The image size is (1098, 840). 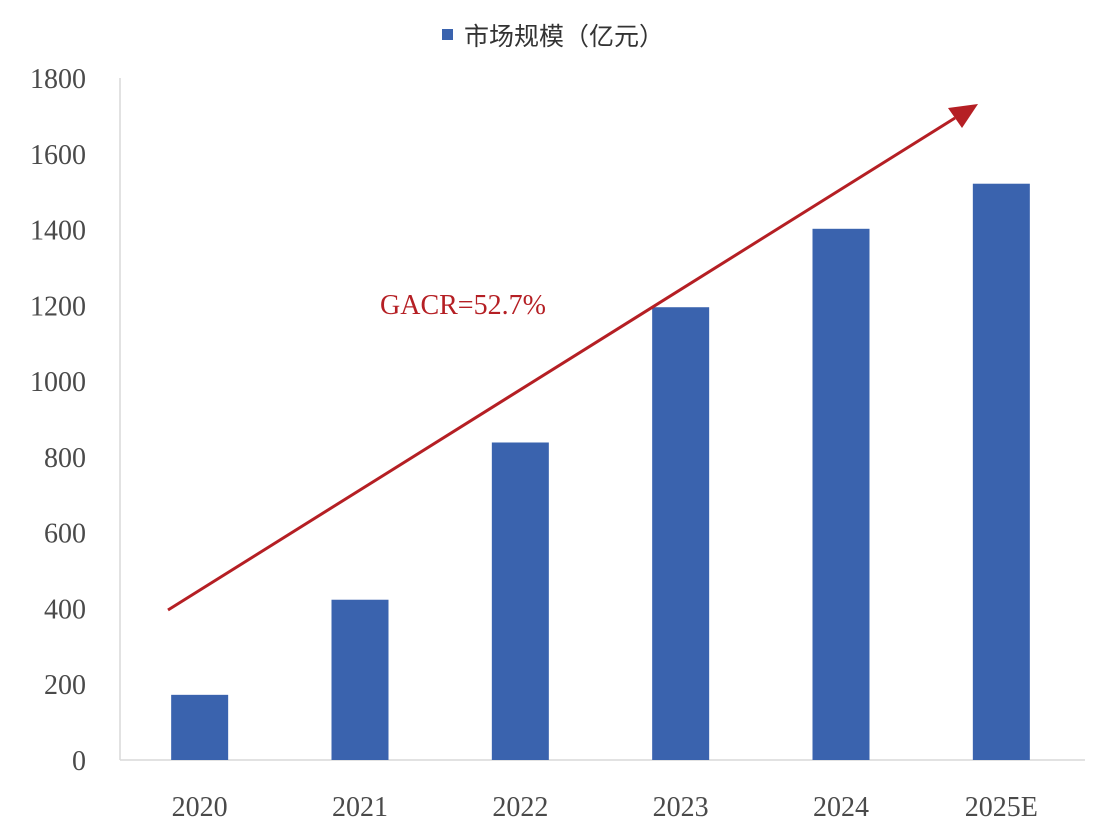 What do you see at coordinates (447, 34) in the screenshot?
I see `legend-swatch` at bounding box center [447, 34].